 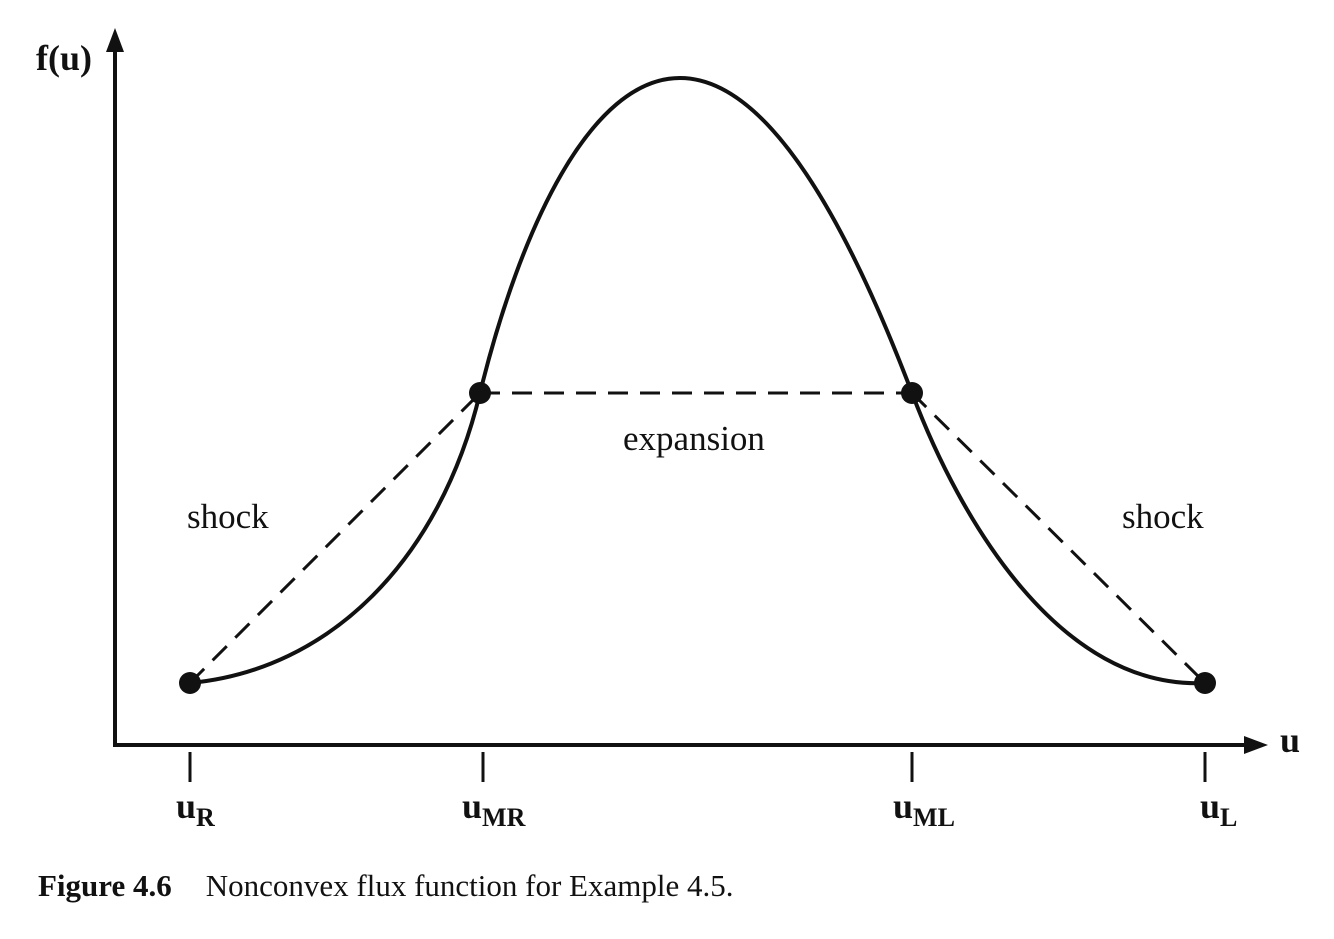 I want to click on x-axis-label: u, so click(x=1290, y=740).